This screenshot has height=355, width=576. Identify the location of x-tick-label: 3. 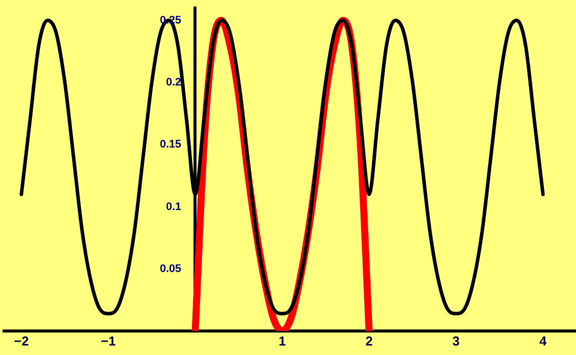
(456, 340).